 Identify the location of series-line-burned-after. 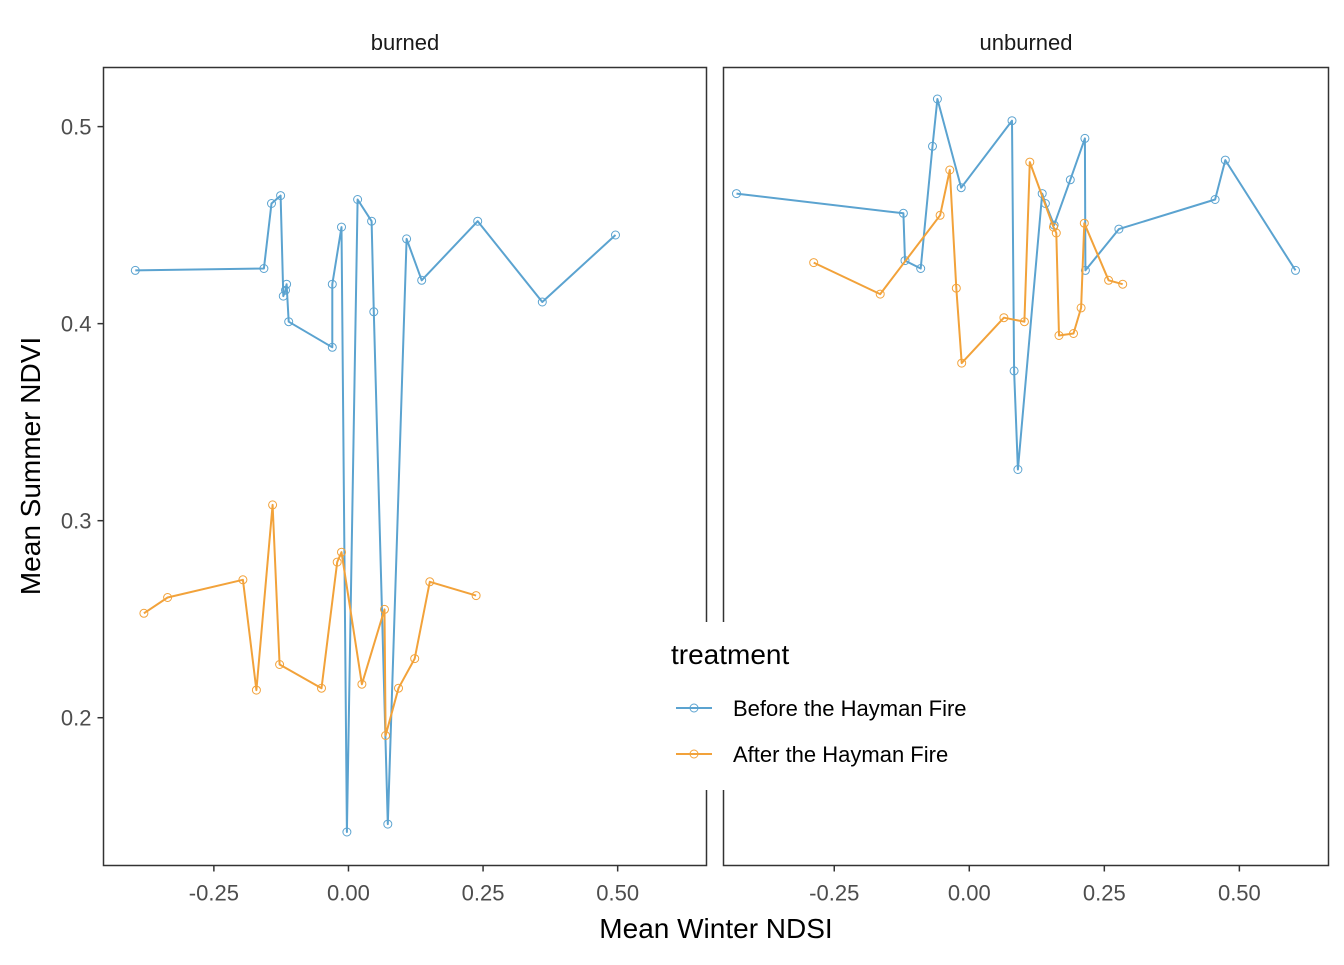
(310, 620).